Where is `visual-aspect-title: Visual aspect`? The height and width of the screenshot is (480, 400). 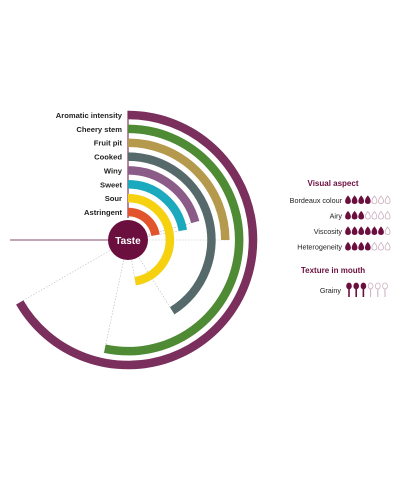 visual-aspect-title: Visual aspect is located at coordinates (333, 183).